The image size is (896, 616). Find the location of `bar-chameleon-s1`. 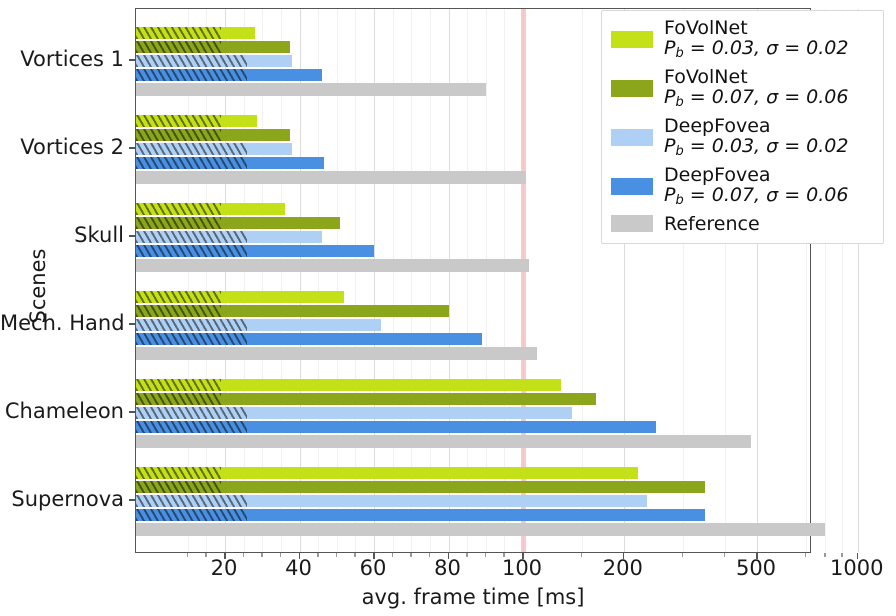

bar-chameleon-s1 is located at coordinates (366, 399).